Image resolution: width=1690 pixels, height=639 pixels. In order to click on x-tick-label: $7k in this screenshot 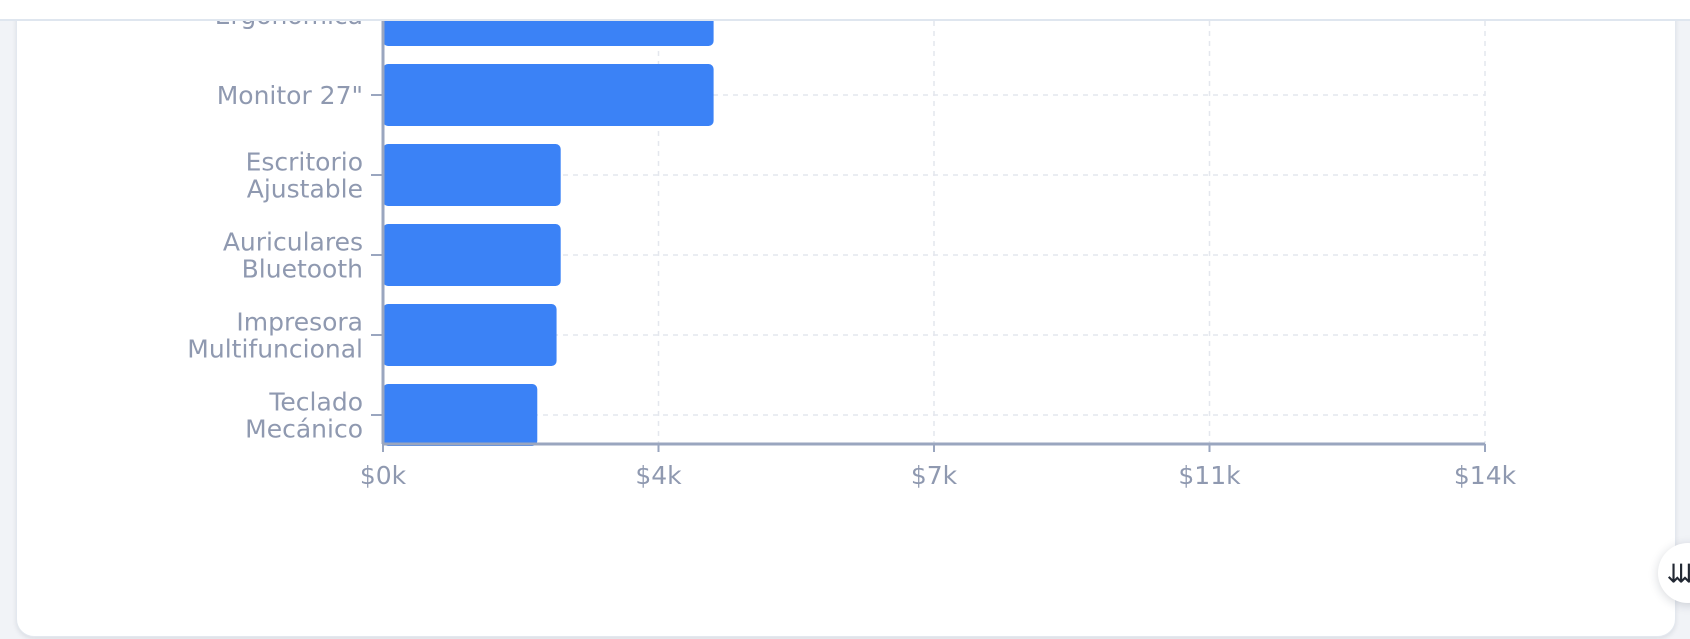, I will do `click(934, 475)`.